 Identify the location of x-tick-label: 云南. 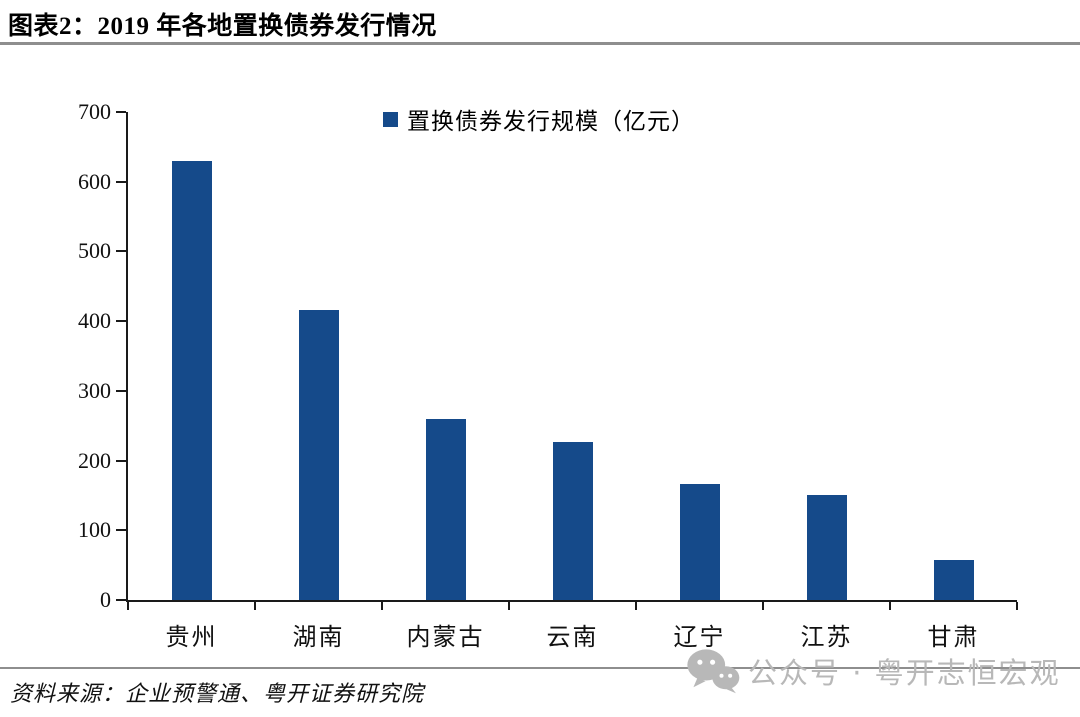
(572, 638).